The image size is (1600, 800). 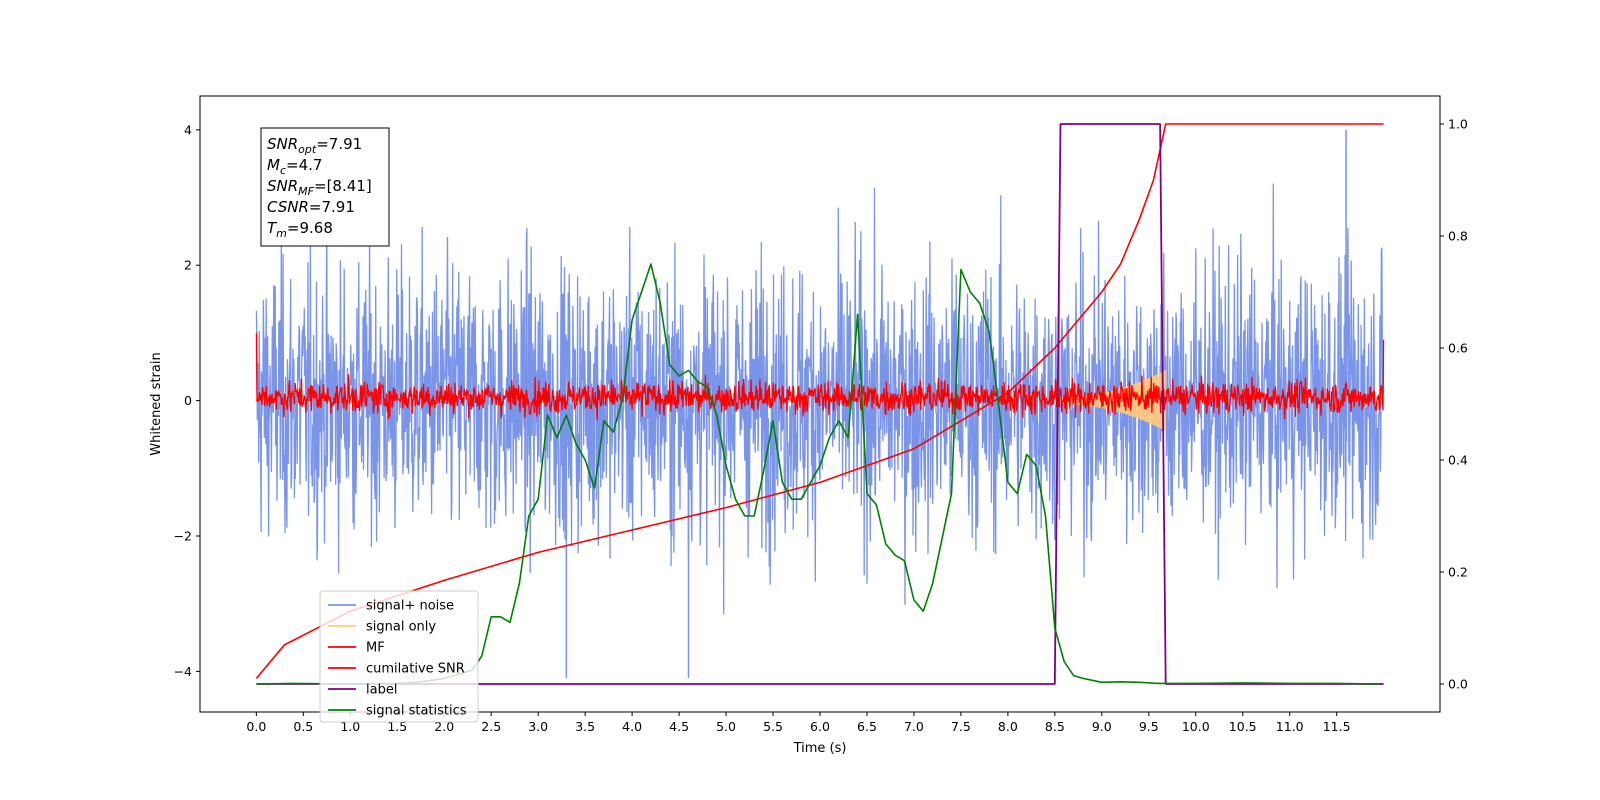 What do you see at coordinates (350, 726) in the screenshot?
I see `x-tick-label: 1.0` at bounding box center [350, 726].